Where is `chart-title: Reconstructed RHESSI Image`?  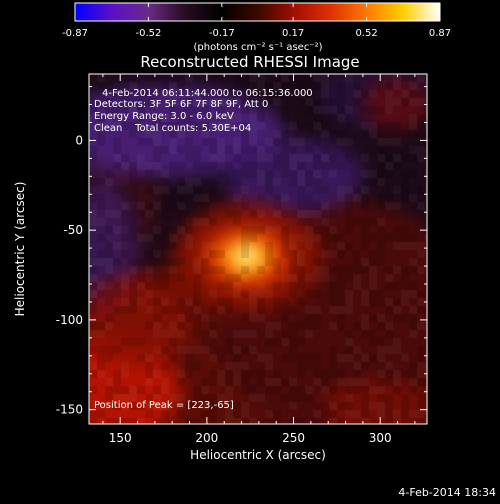
chart-title: Reconstructed RHESSI Image is located at coordinates (249, 62).